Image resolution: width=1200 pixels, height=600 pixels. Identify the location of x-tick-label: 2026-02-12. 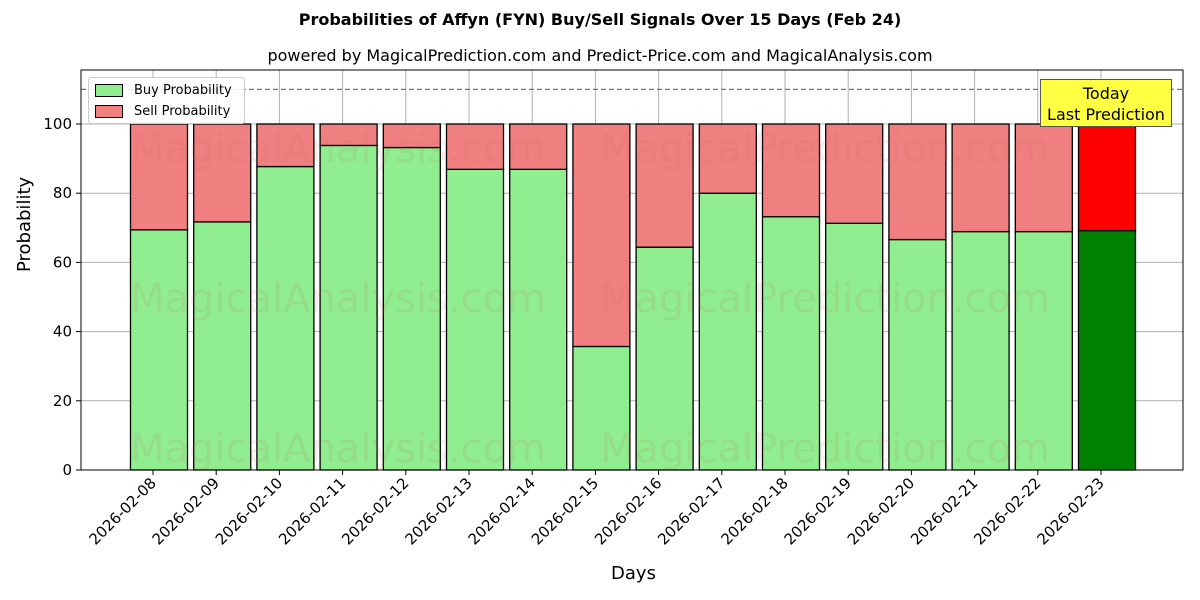
(375, 511).